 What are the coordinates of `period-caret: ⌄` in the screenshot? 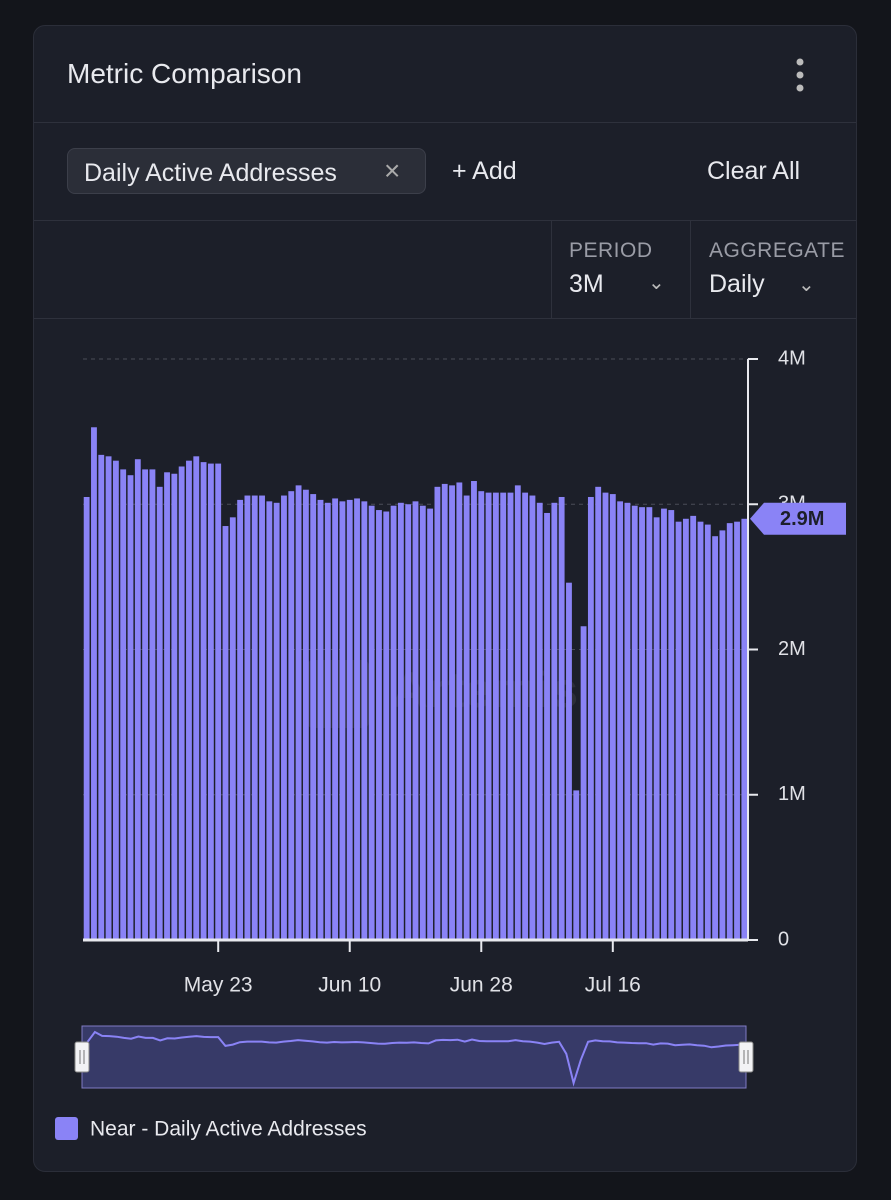 It's located at (656, 283).